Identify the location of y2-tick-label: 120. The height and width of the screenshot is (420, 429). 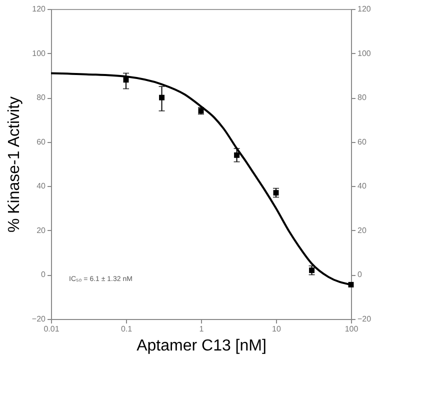
(365, 9).